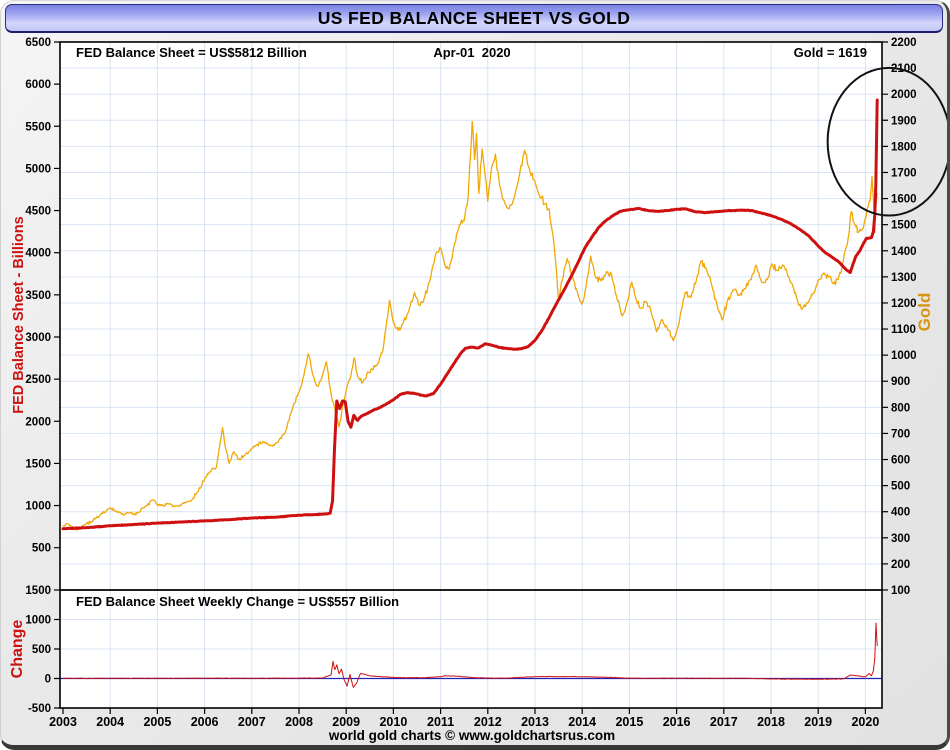  Describe the element at coordinates (346, 722) in the screenshot. I see `x-axis-tick-label: 2009` at that location.